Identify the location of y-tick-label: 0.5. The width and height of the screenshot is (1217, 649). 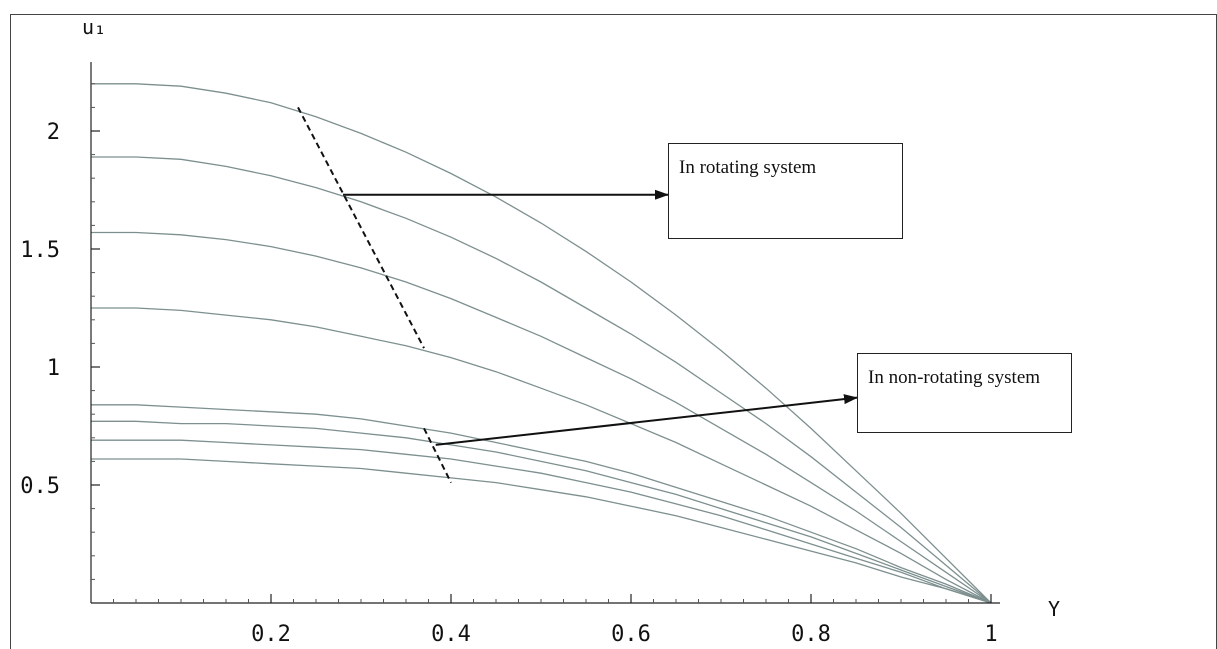
(40, 486).